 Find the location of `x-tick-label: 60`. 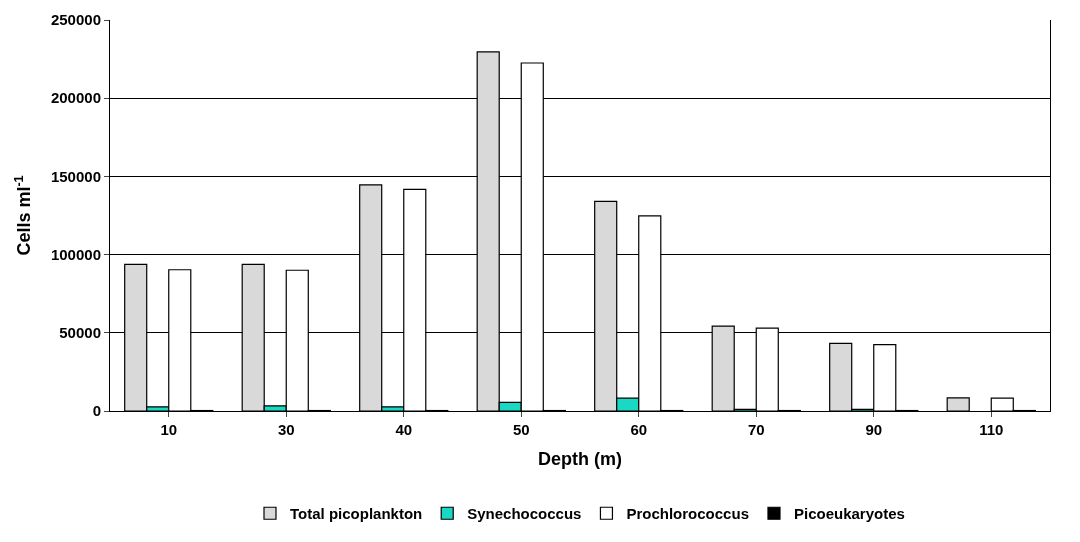

x-tick-label: 60 is located at coordinates (639, 429).